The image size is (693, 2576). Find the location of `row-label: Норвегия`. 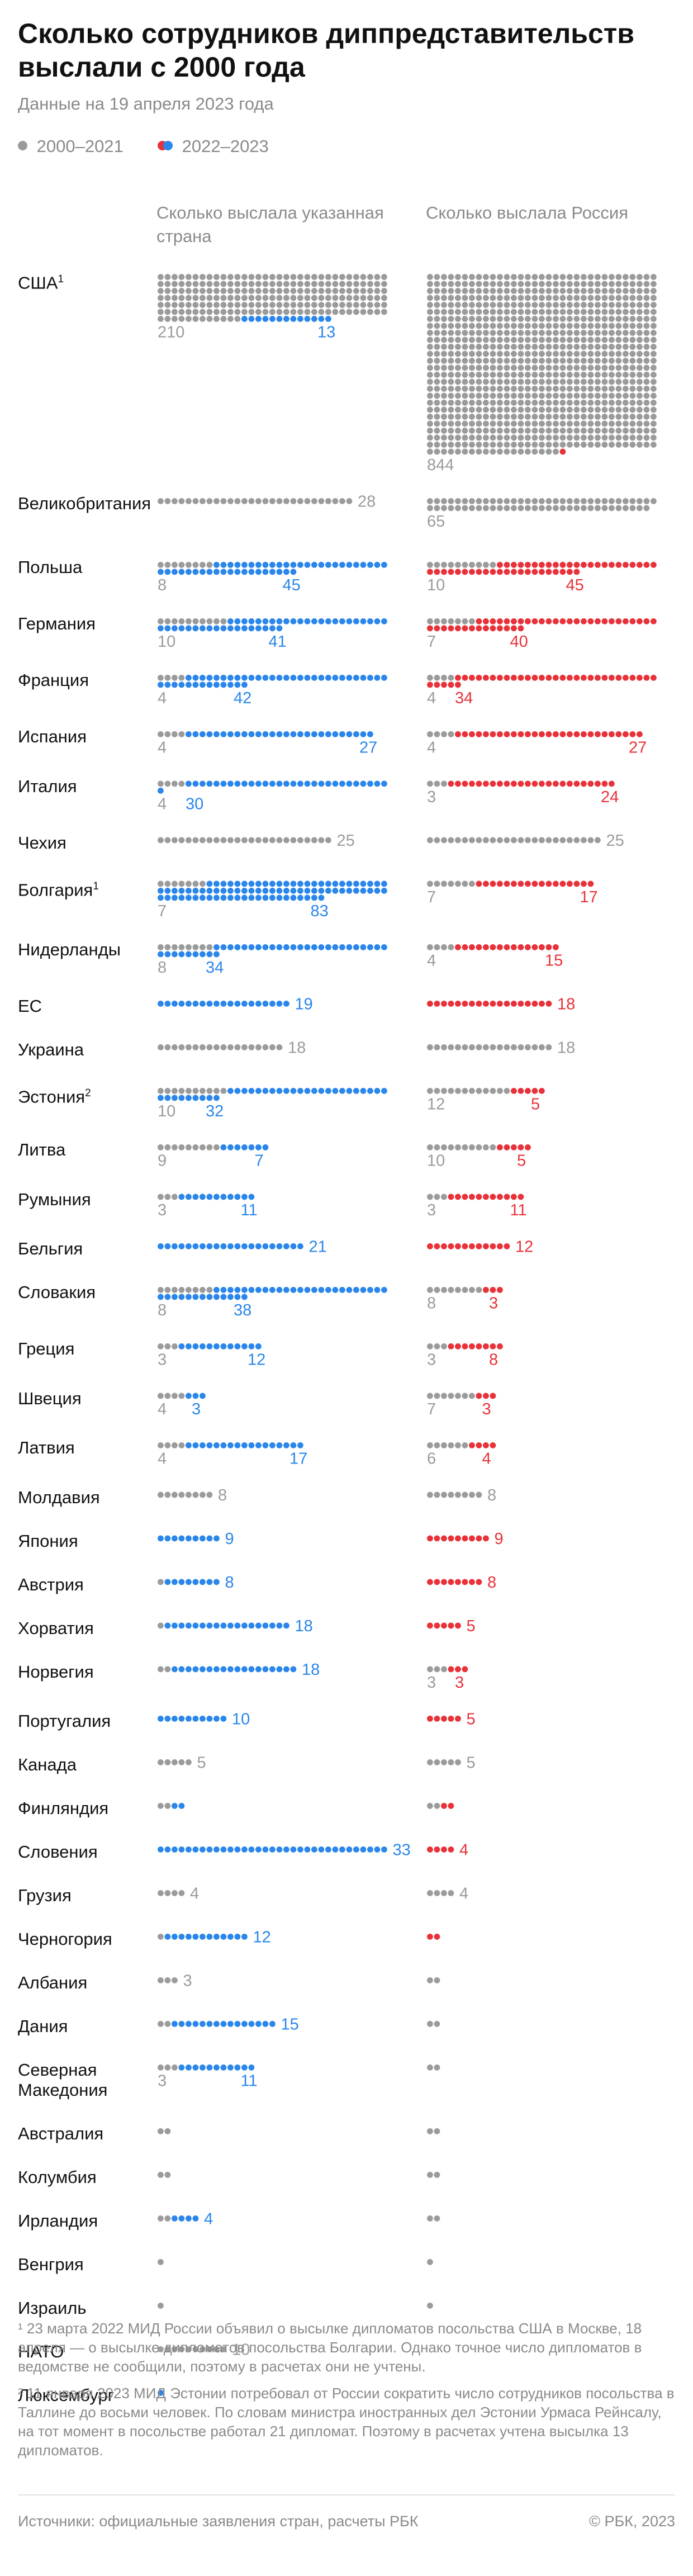

row-label: Норвегия is located at coordinates (88, 1672).